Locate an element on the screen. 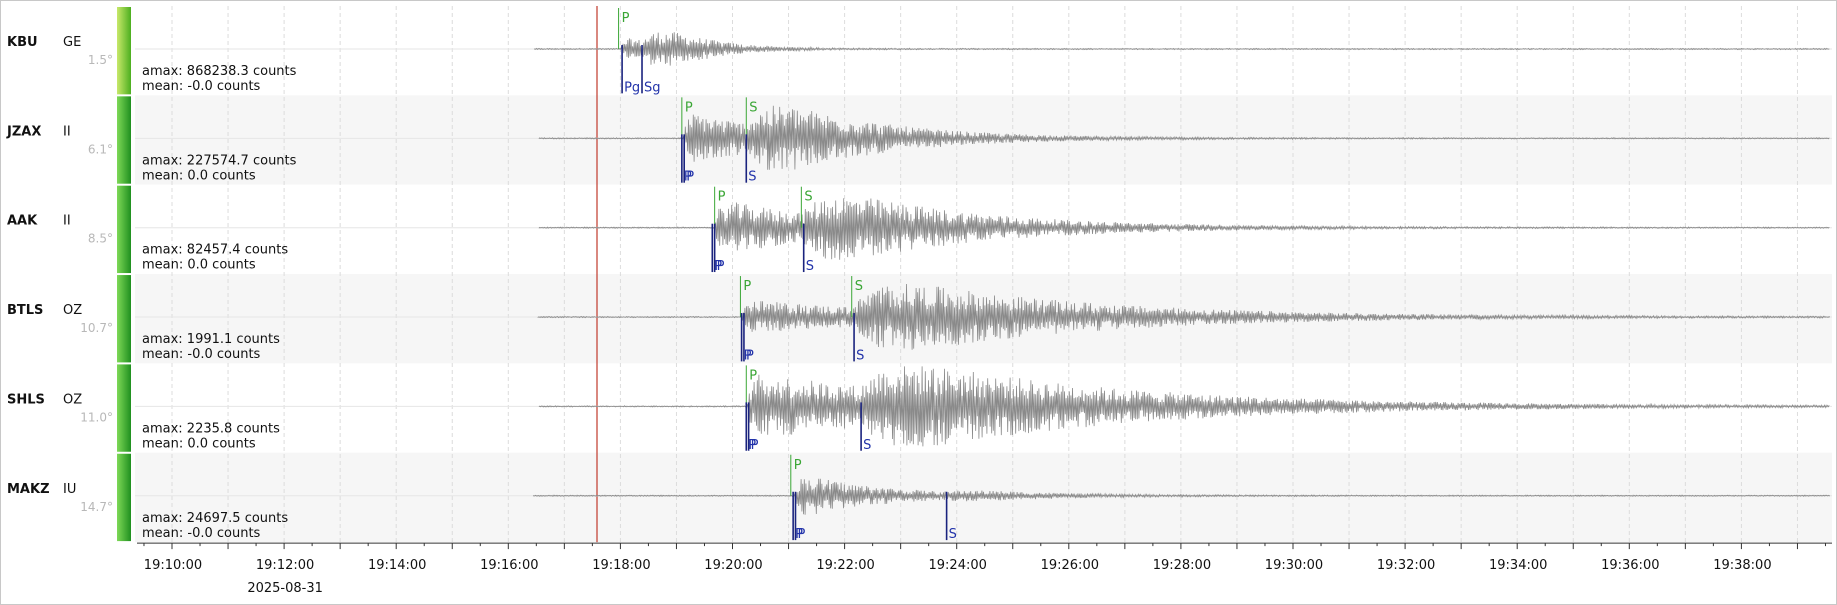 This screenshot has width=1837, height=605. station-code: SHLS is located at coordinates (26, 399).